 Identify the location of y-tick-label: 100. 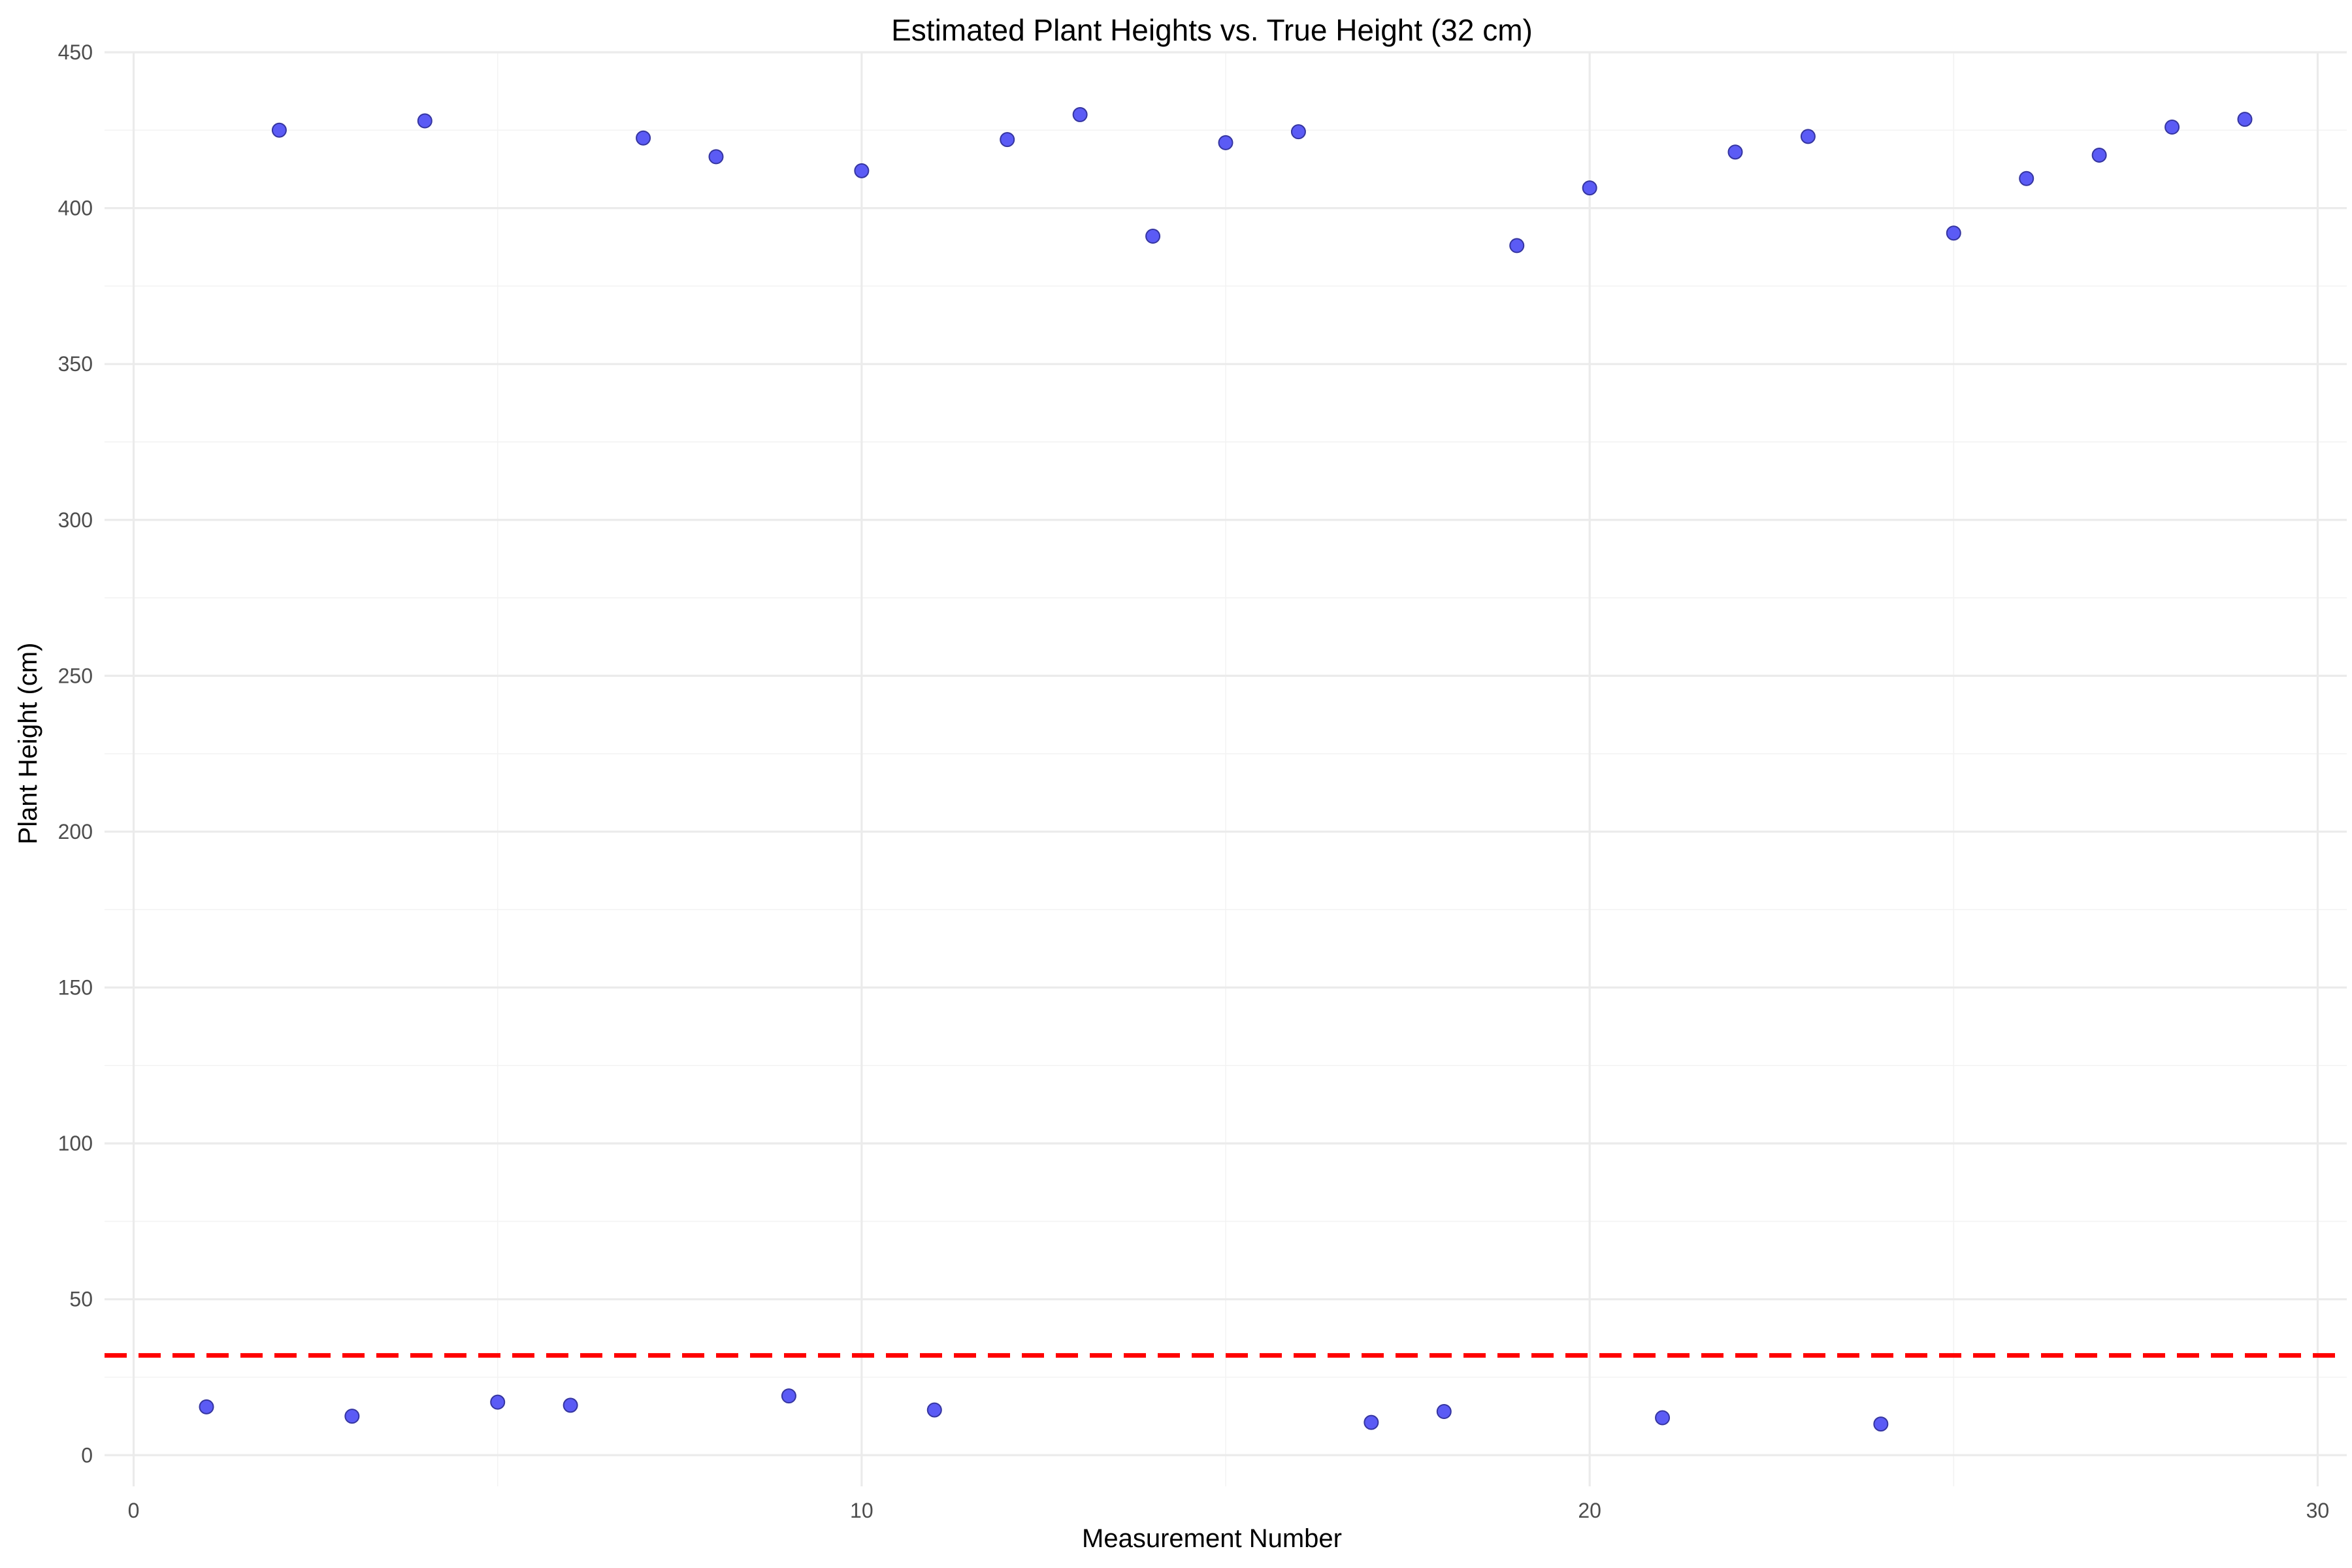
(75, 1143).